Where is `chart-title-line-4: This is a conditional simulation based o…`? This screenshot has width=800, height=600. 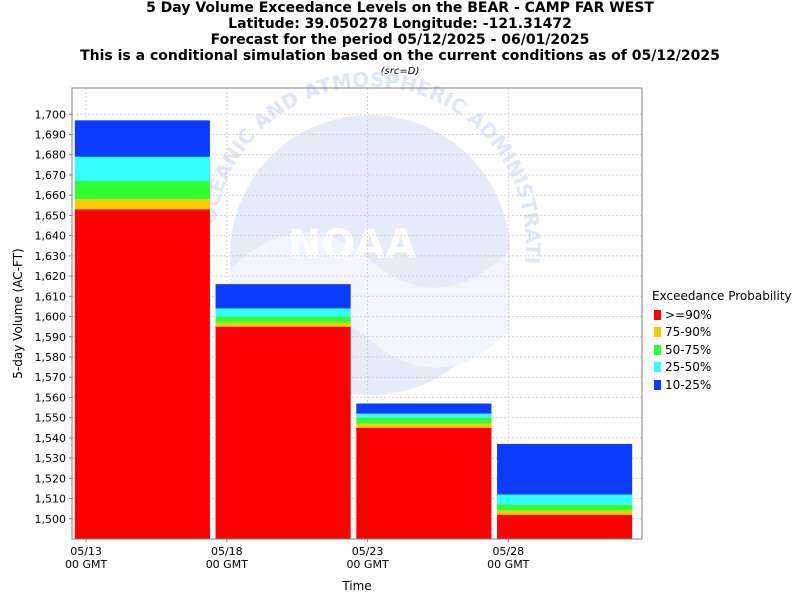
chart-title-line-4: This is a conditional simulation based o… is located at coordinates (400, 56).